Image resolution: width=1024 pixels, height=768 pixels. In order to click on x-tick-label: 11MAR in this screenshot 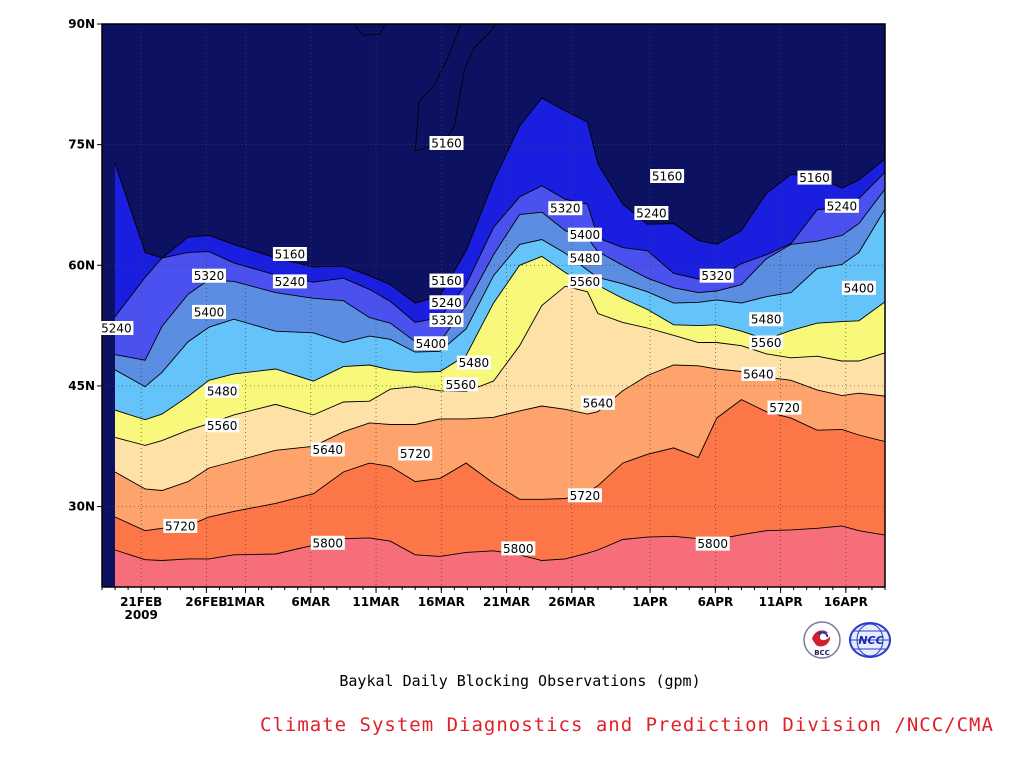, I will do `click(375, 602)`.